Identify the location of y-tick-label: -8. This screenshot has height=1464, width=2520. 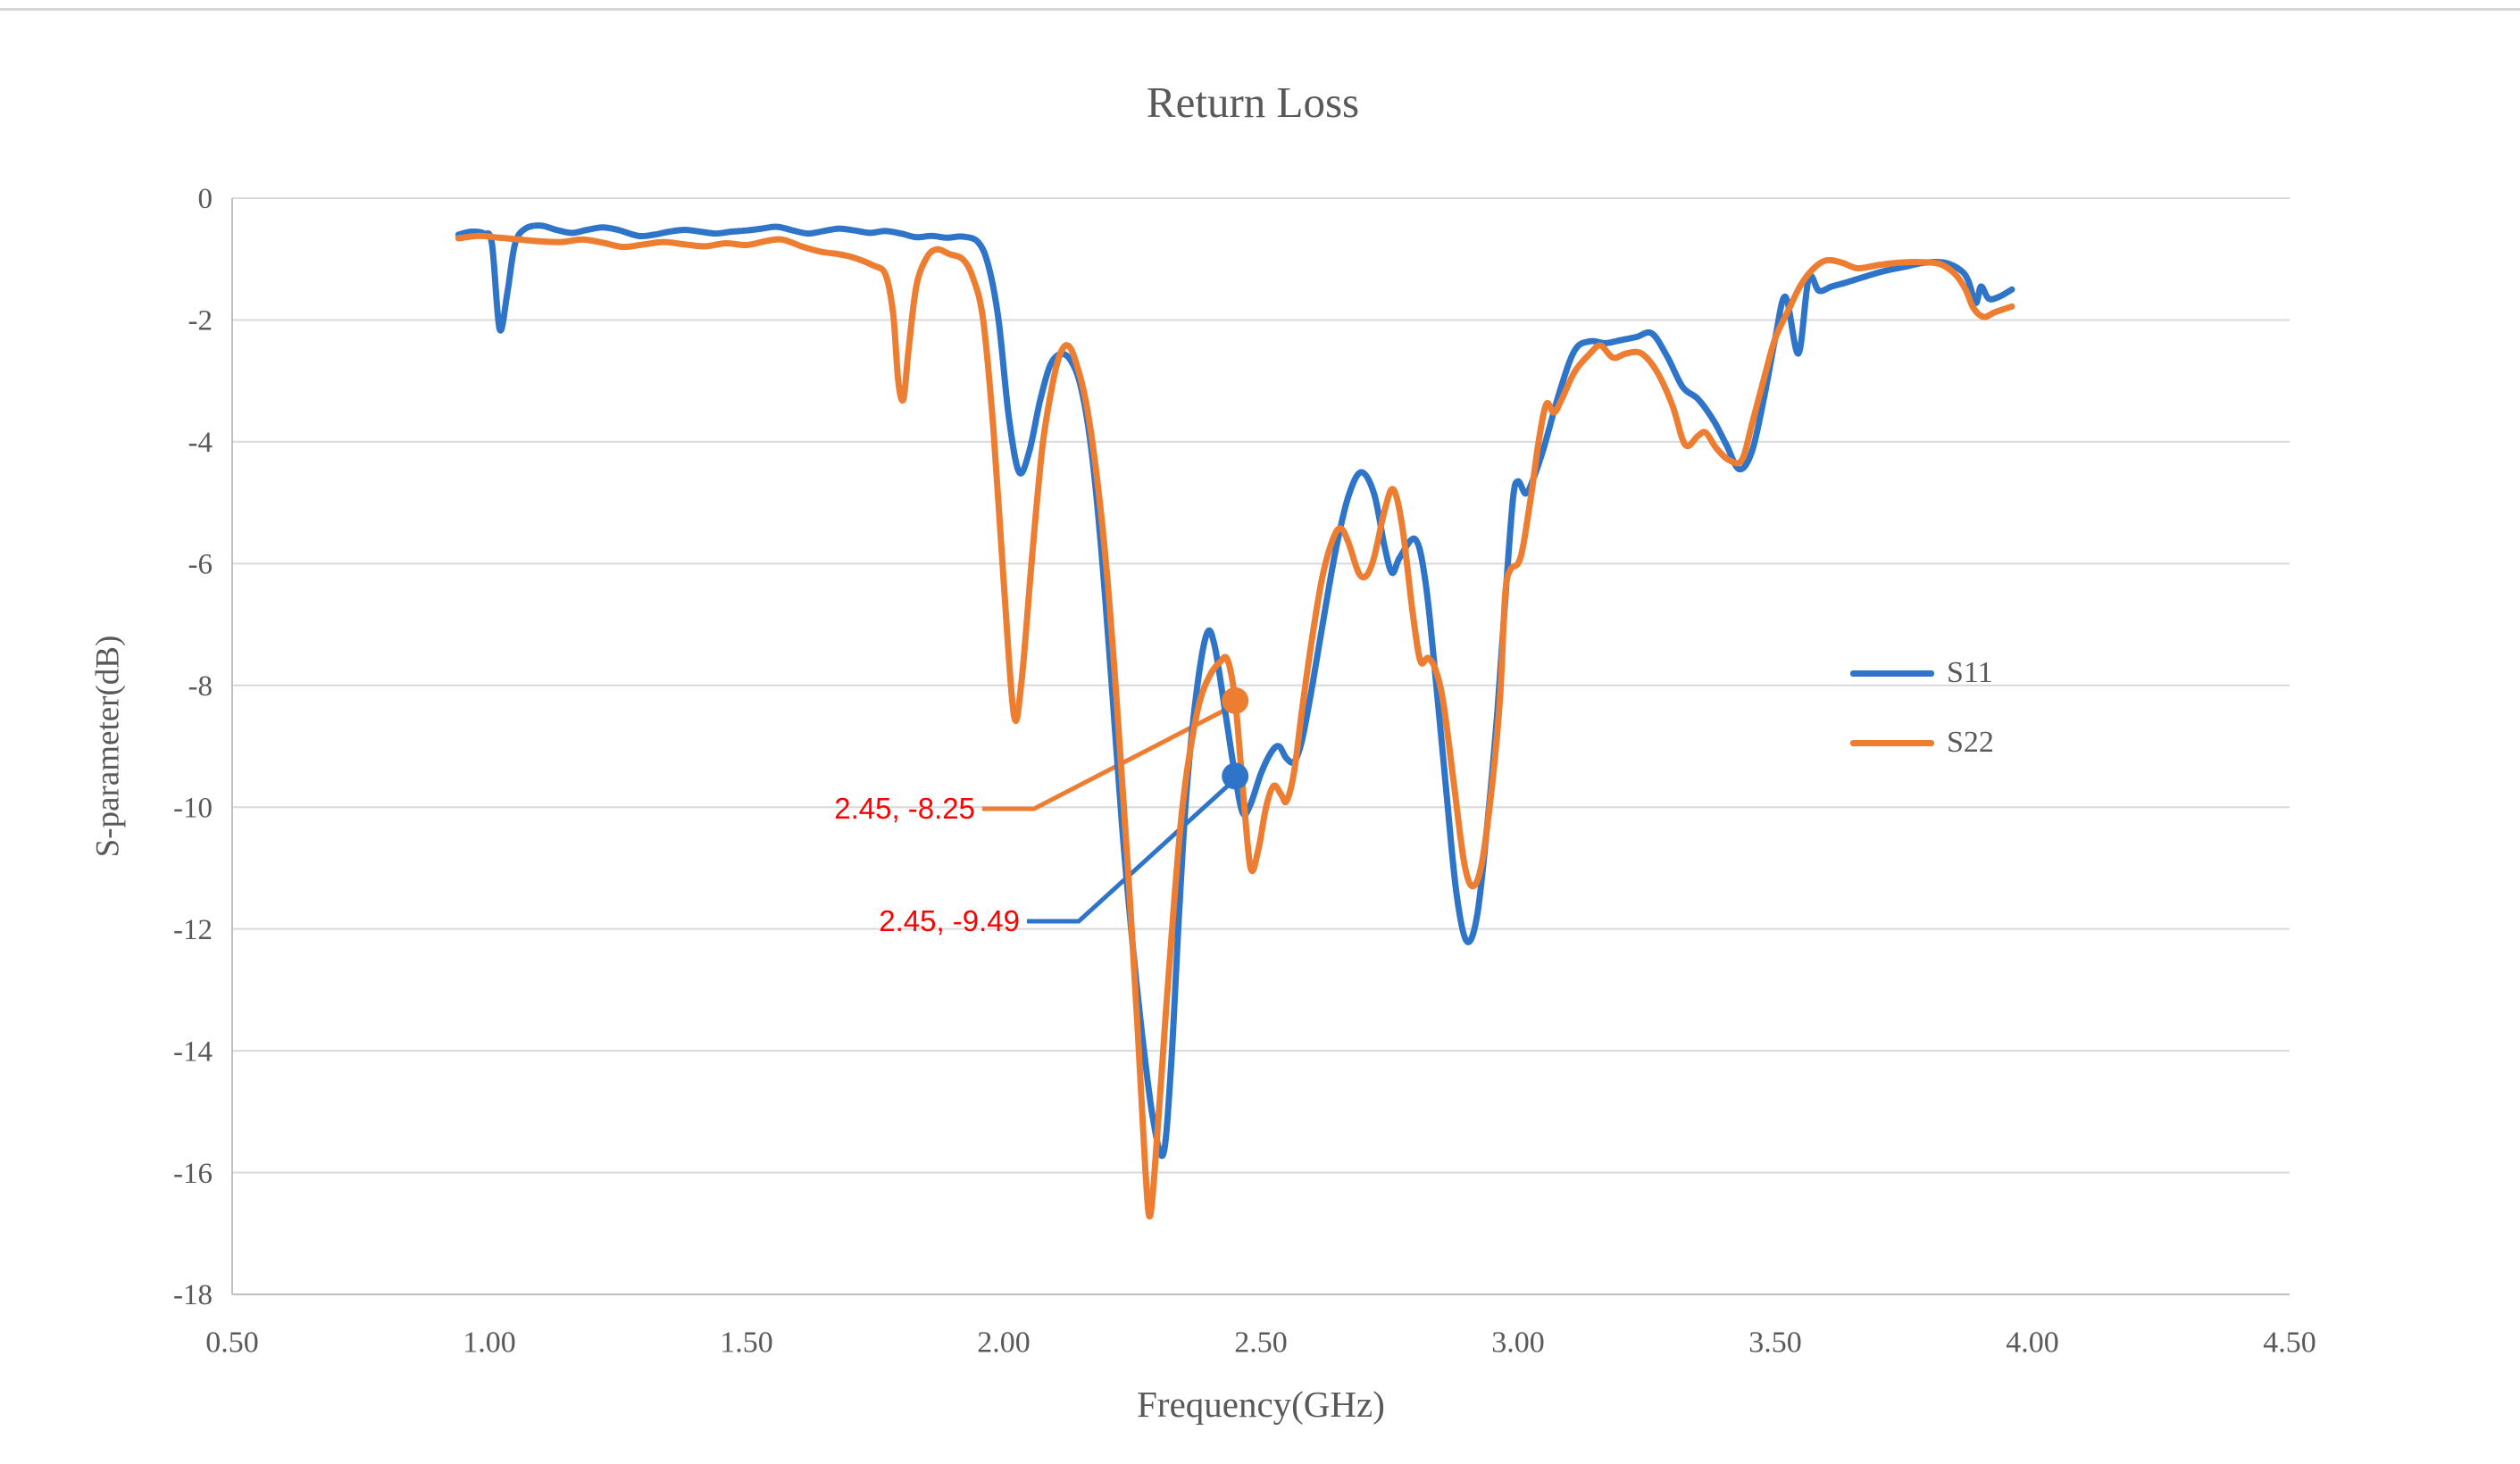
(201, 686).